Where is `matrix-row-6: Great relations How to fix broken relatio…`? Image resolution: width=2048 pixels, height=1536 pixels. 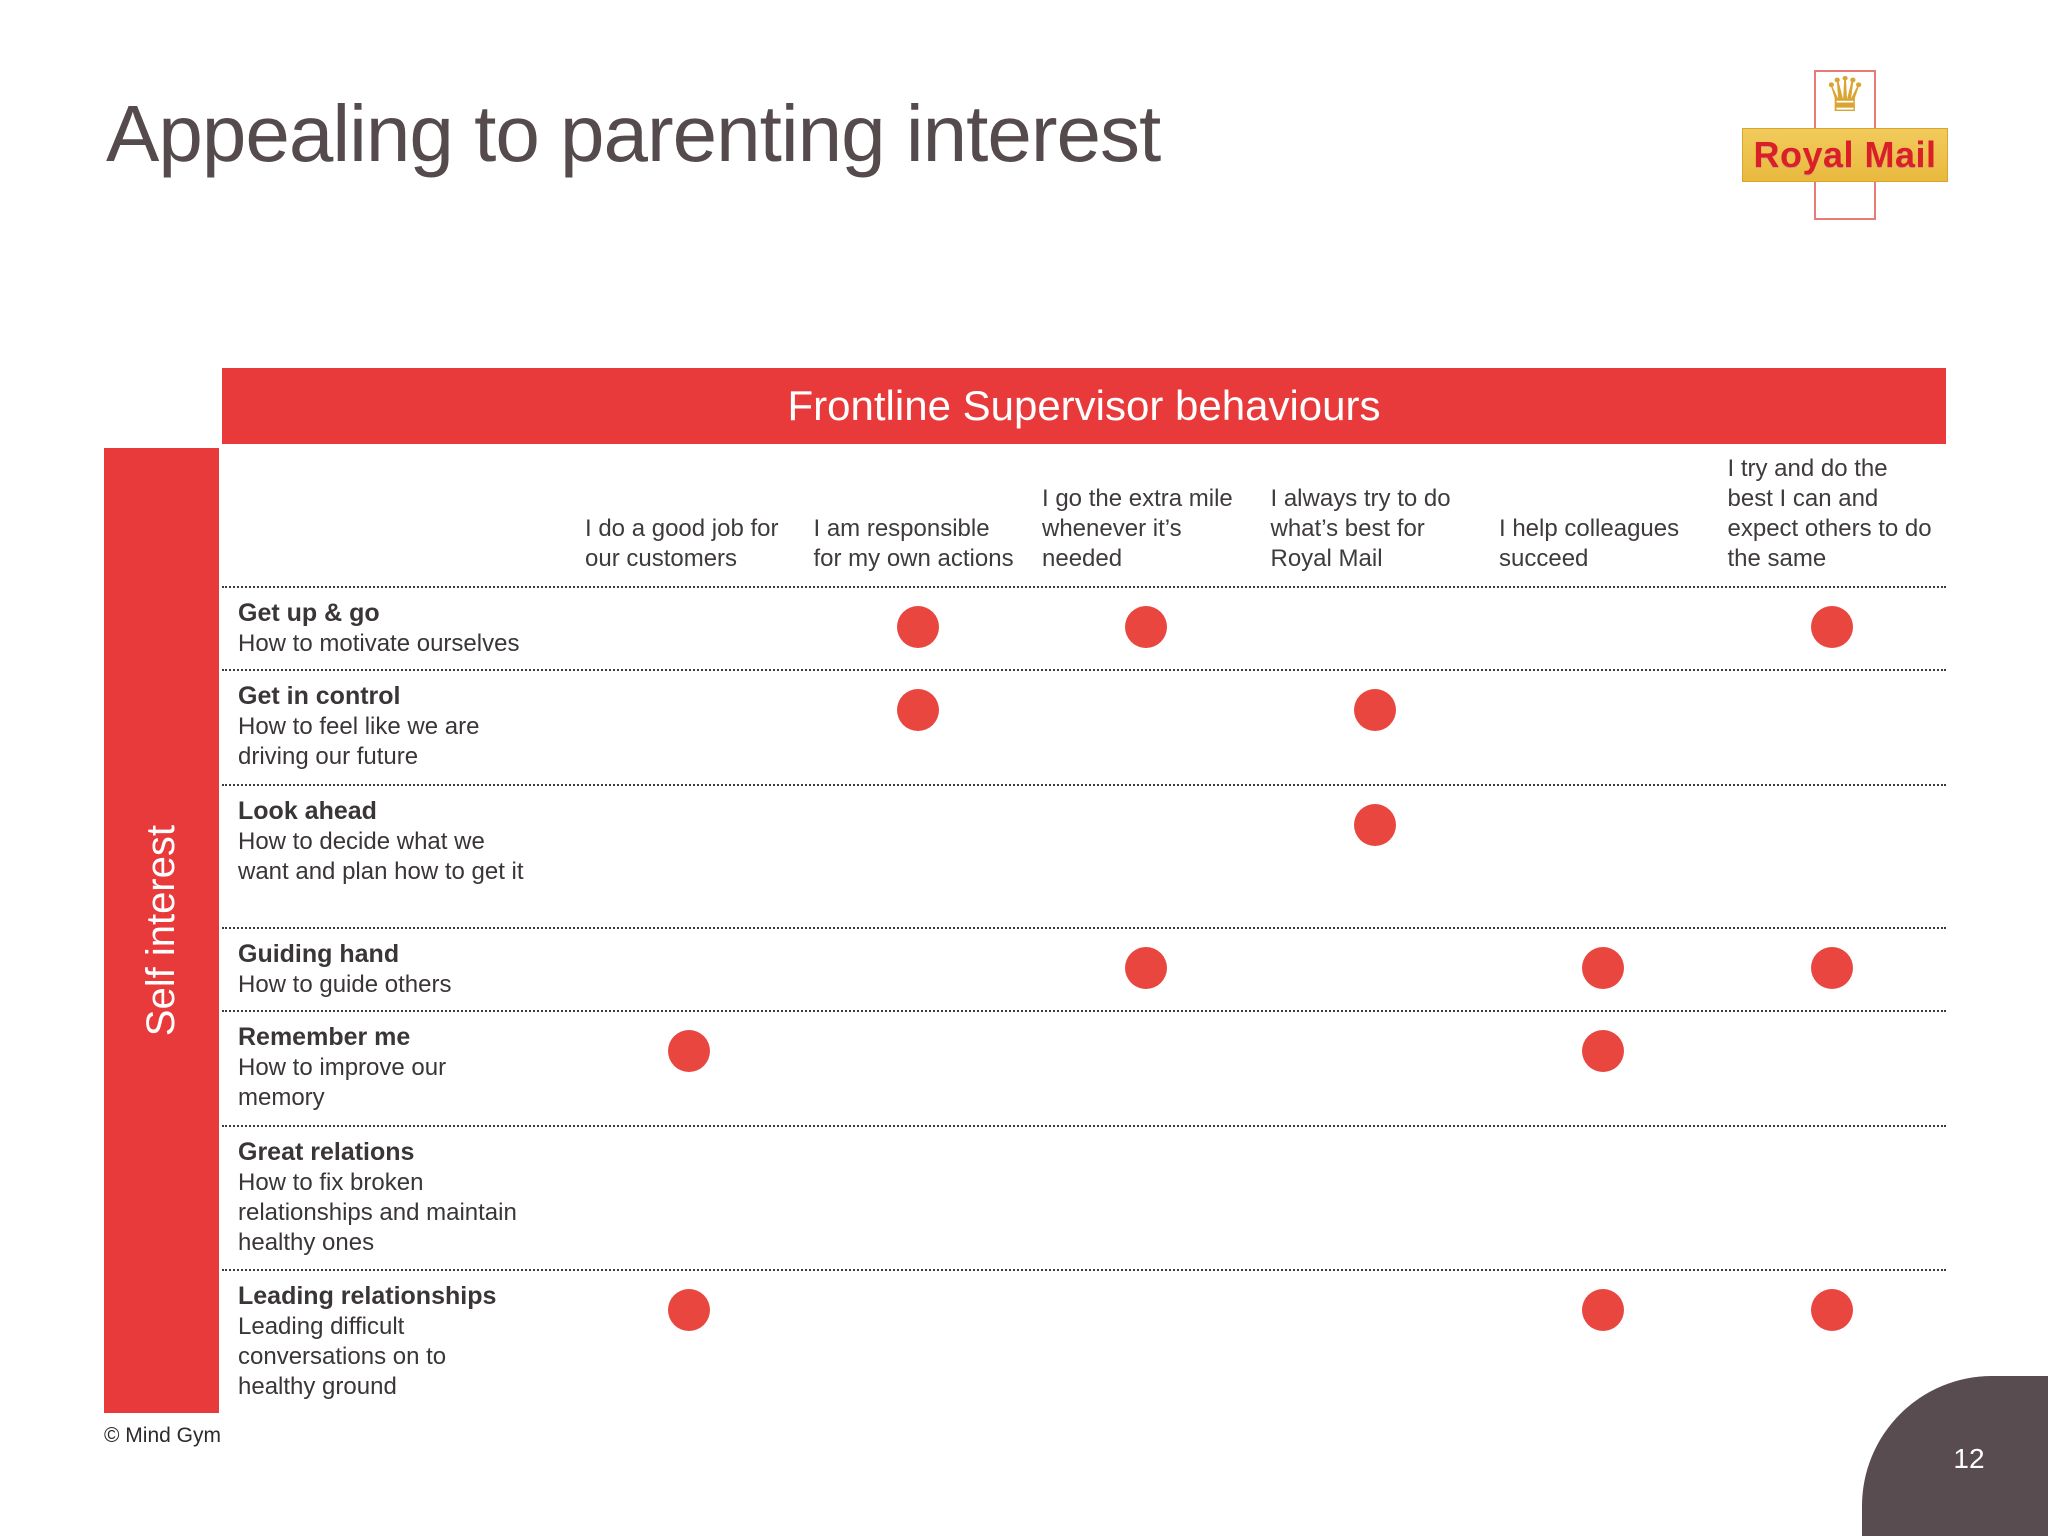
matrix-row-6: Great relations How to fix broken relatio… is located at coordinates (1084, 1199).